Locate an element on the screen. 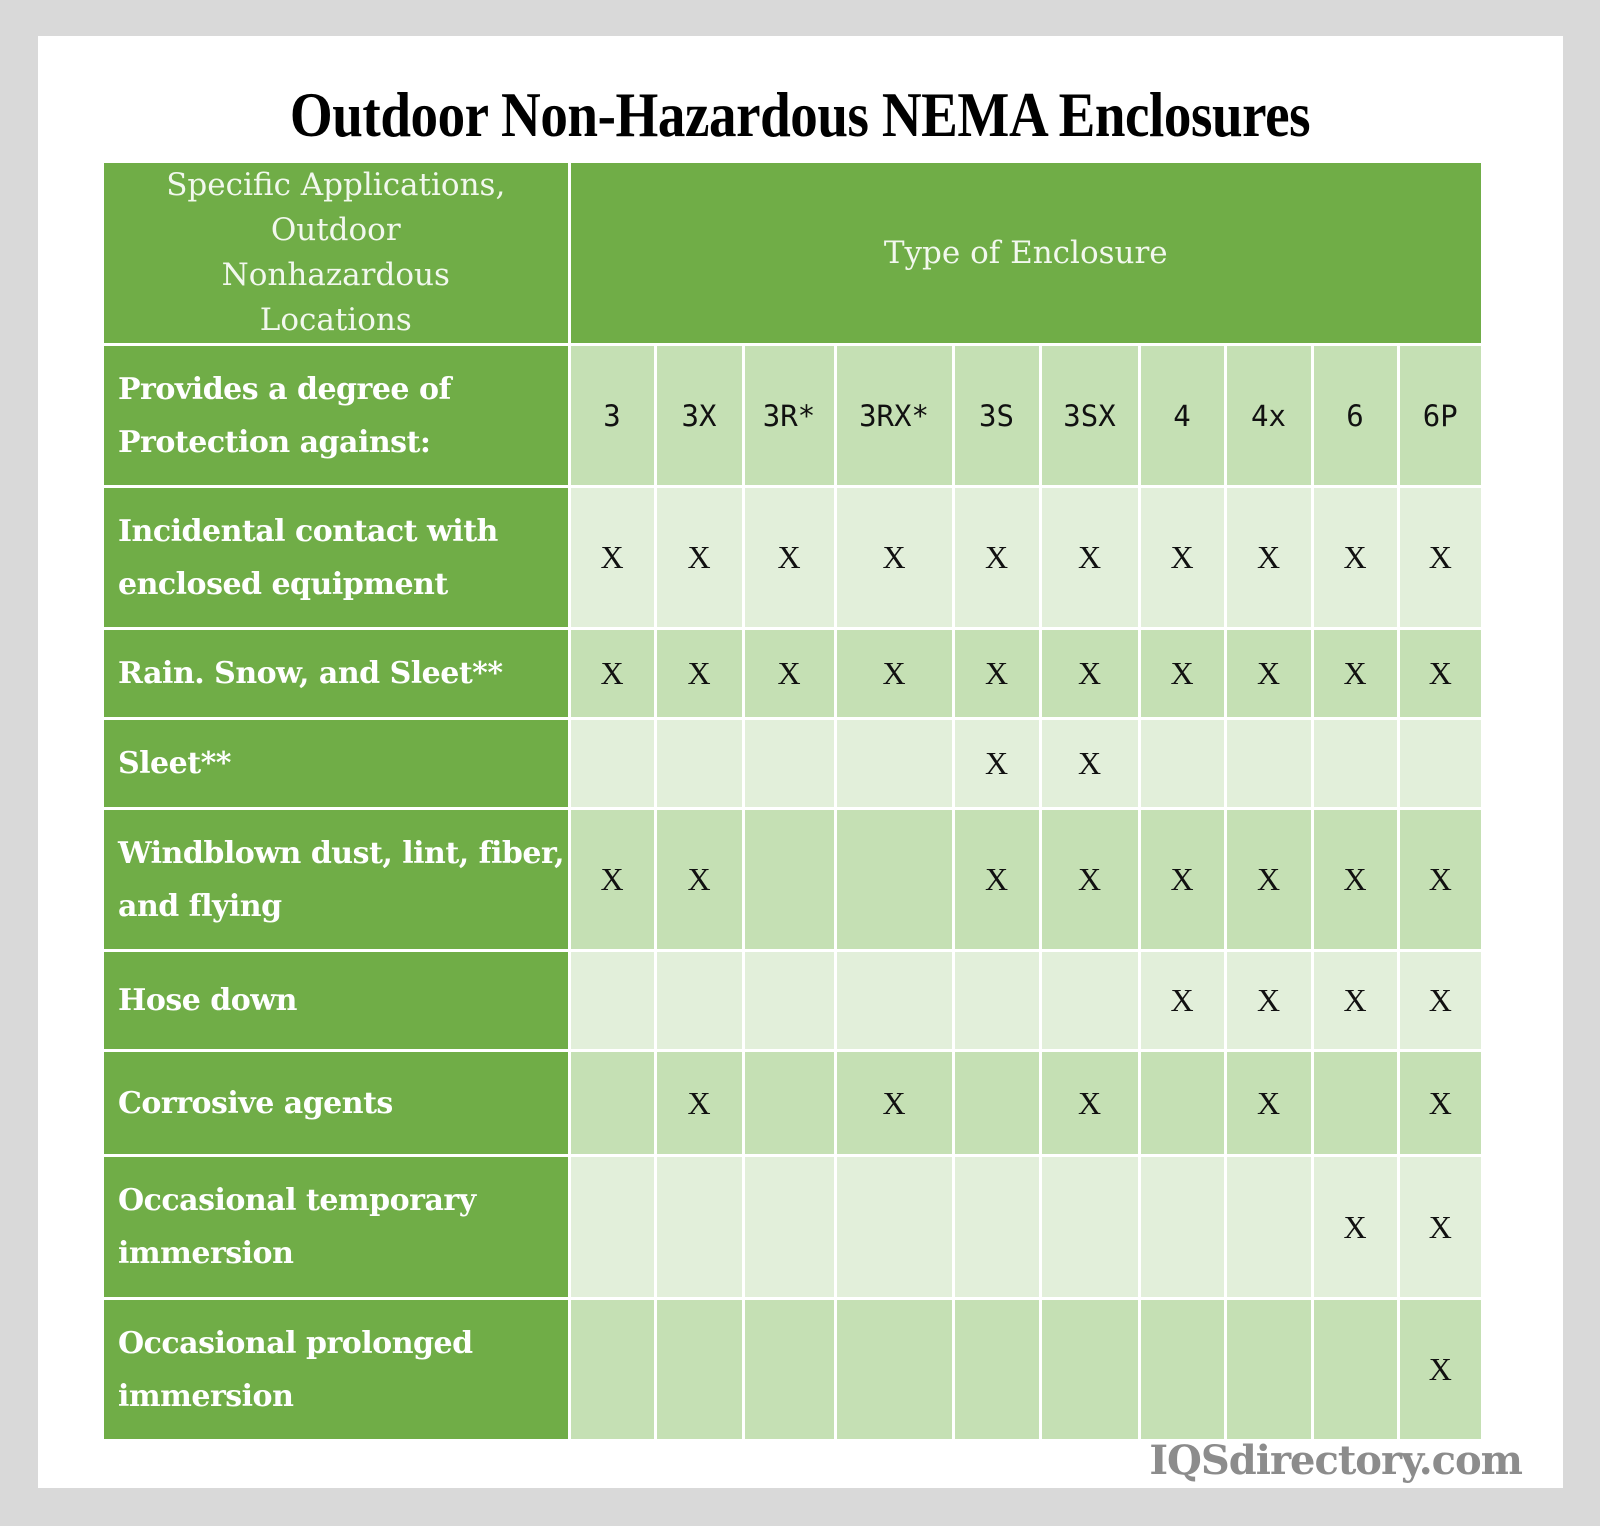 The width and height of the screenshot is (1600, 1526). row-label: Hose down is located at coordinates (337, 1000).